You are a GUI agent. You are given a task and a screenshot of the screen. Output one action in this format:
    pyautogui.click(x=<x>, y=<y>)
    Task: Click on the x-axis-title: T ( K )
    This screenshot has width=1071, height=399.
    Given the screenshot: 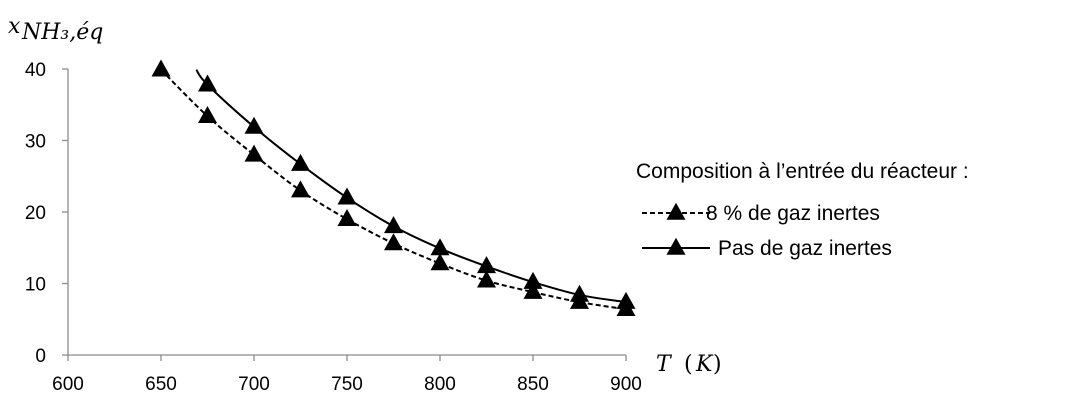 What is the action you would take?
    pyautogui.click(x=689, y=364)
    